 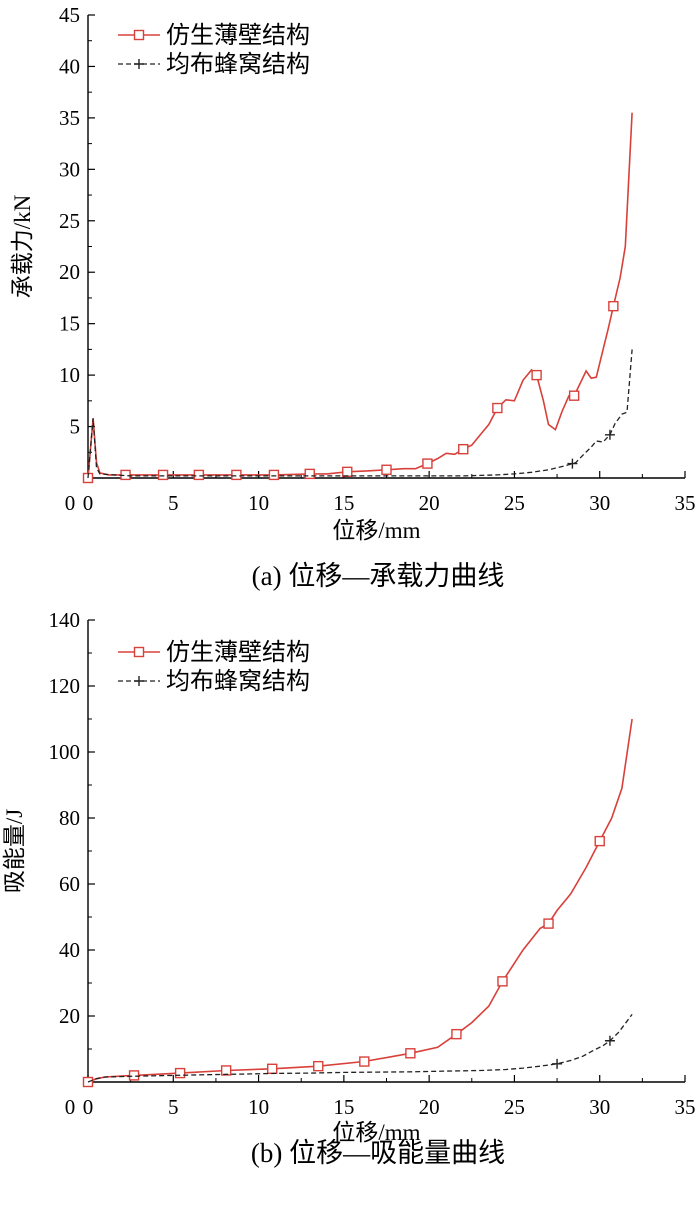 I want to click on y-tick-label: 35, so click(x=69, y=118).